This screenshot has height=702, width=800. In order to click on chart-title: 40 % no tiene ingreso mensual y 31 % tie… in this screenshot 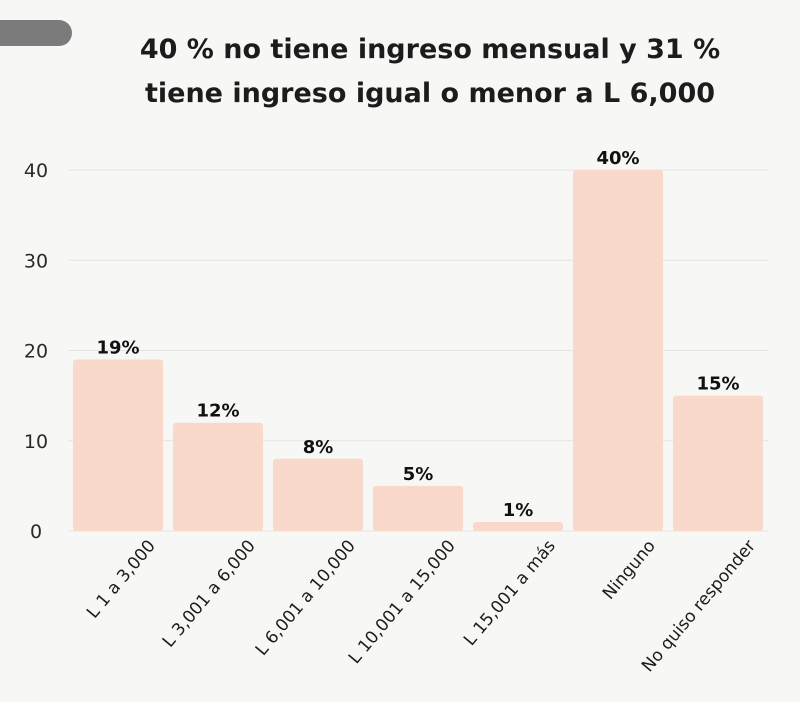, I will do `click(430, 72)`.